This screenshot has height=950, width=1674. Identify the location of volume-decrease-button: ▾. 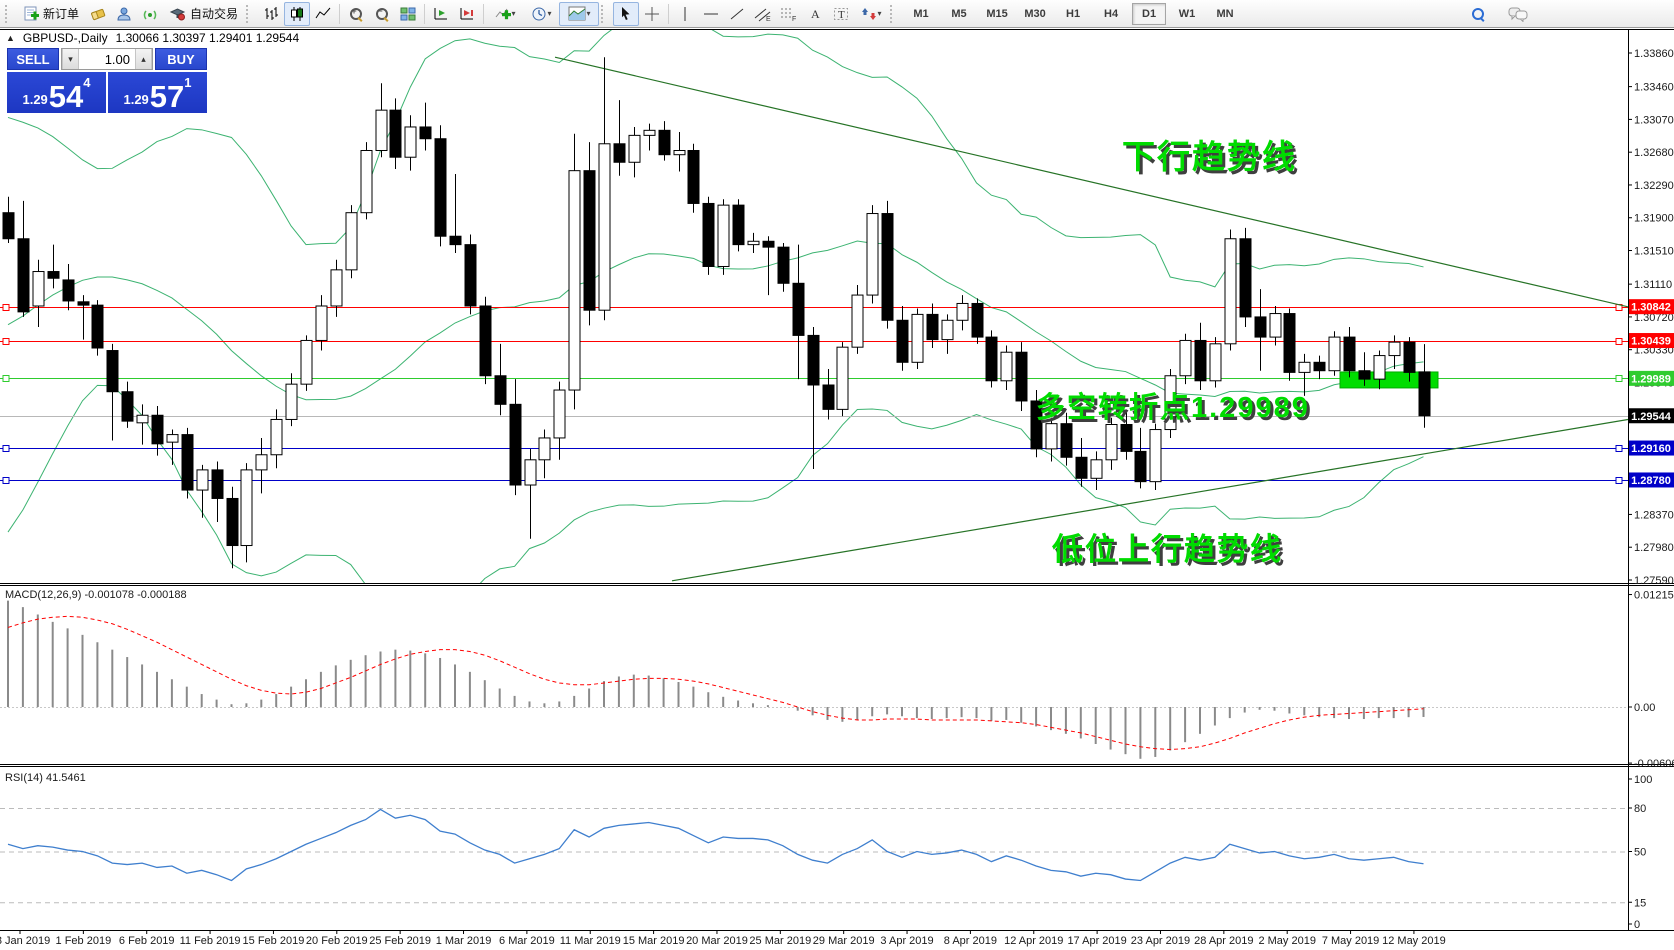
(70, 59).